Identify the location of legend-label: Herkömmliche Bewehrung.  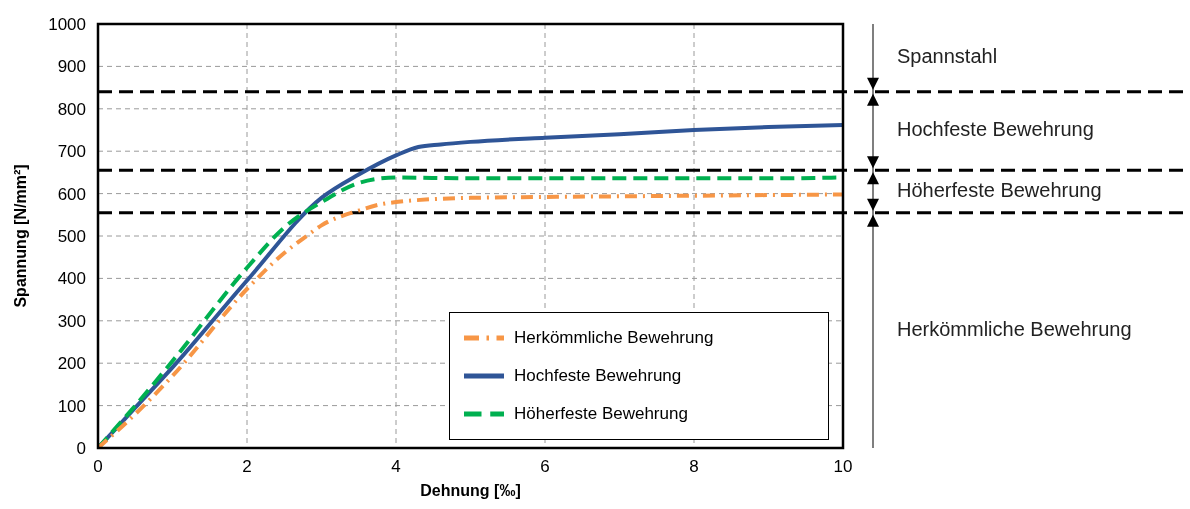
(614, 337).